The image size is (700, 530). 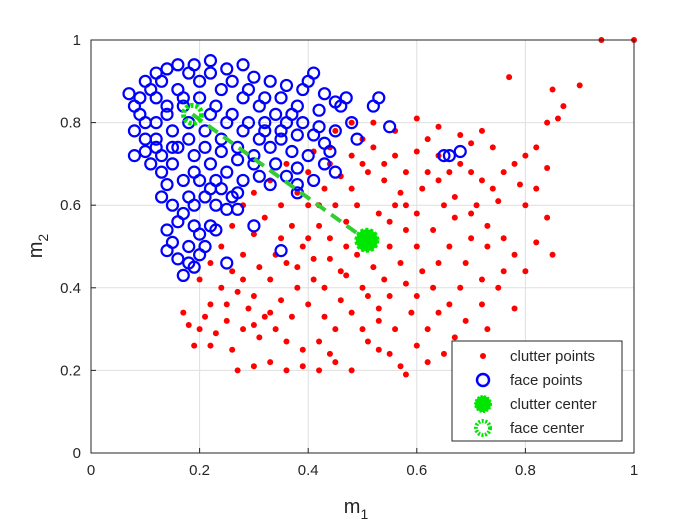 I want to click on y-axis-label-subscript: 2, so click(x=43, y=238).